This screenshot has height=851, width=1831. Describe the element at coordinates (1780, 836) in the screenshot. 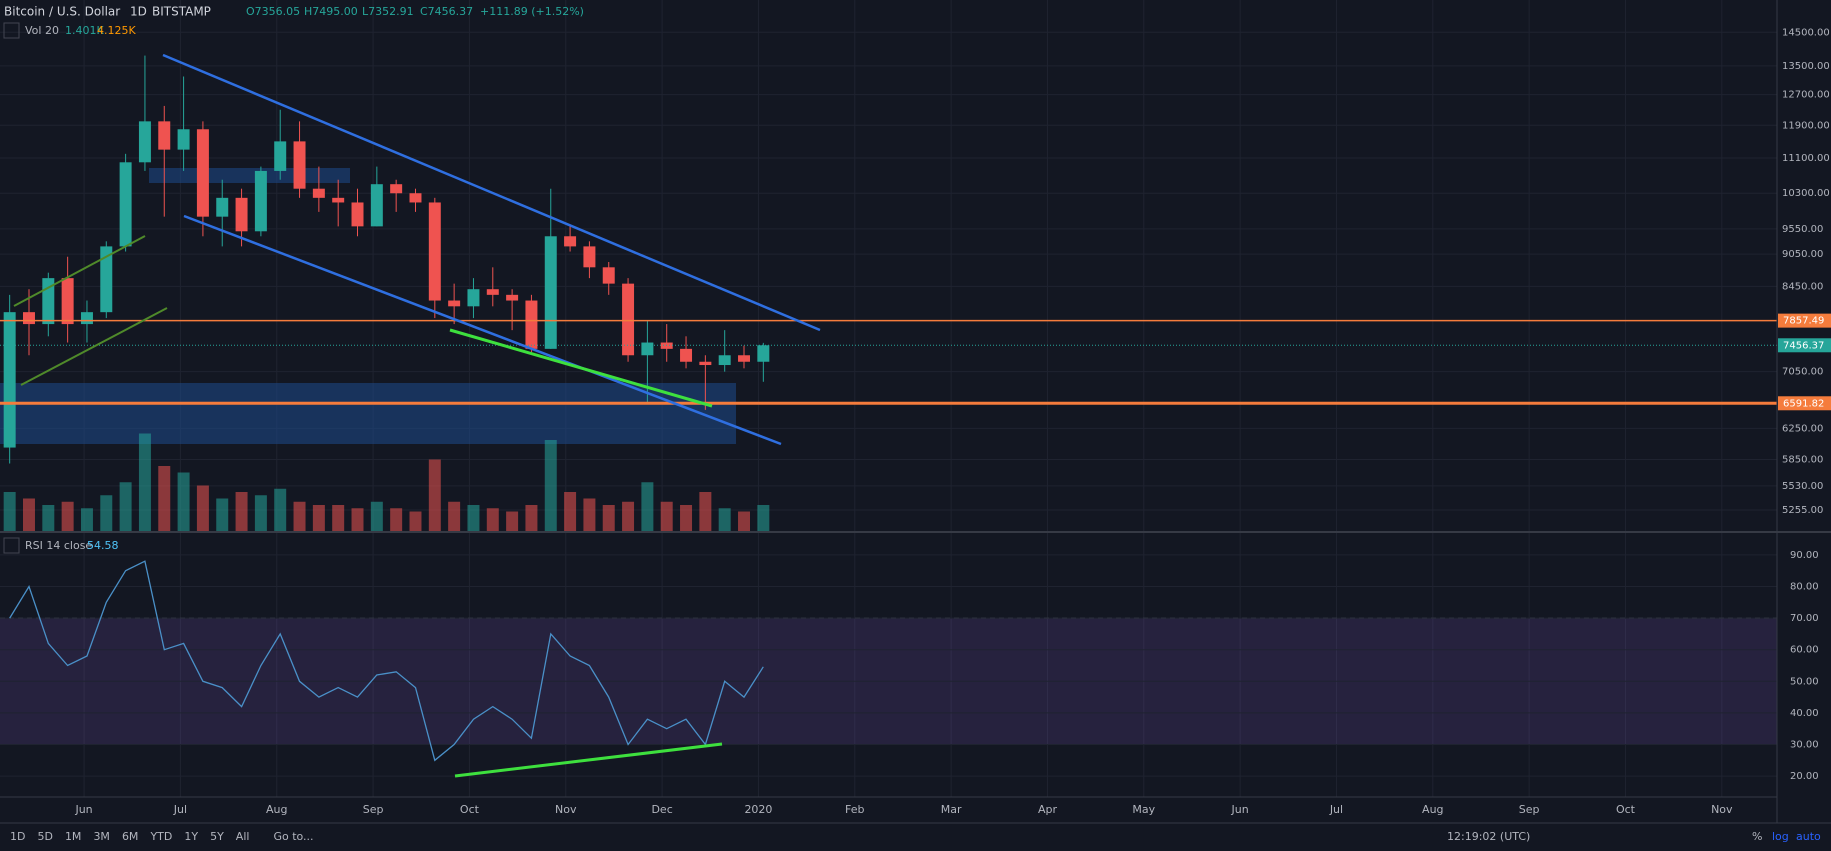

I see `log-toggle: log` at that location.